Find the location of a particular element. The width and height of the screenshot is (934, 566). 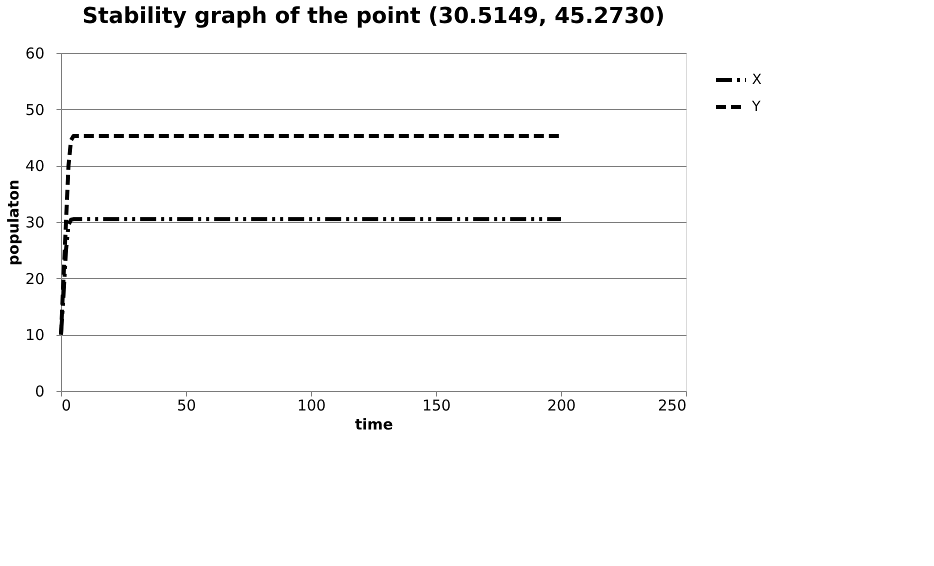

y-tick-label: 40 is located at coordinates (34, 166).